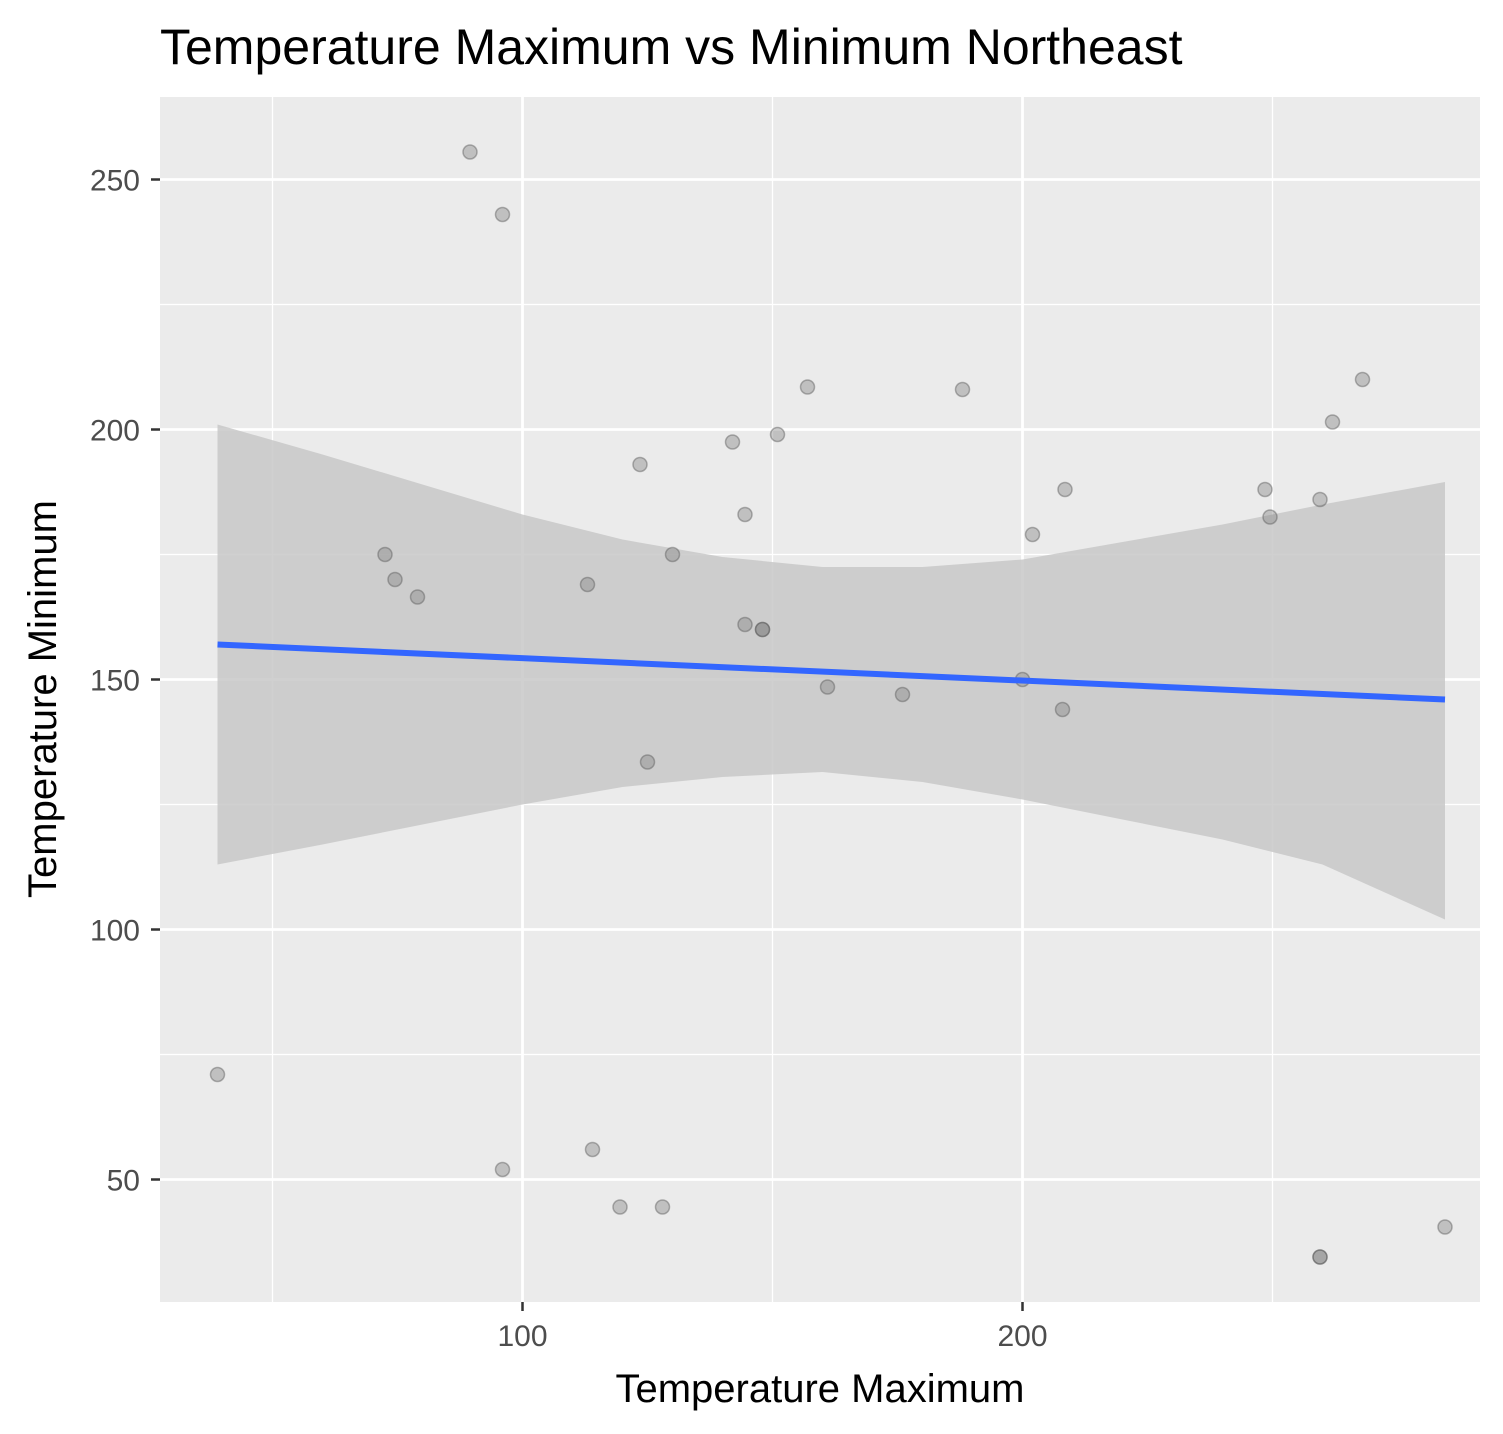 This screenshot has height=1434, width=1503. Describe the element at coordinates (115, 681) in the screenshot. I see `y-tick-label: 150` at that location.